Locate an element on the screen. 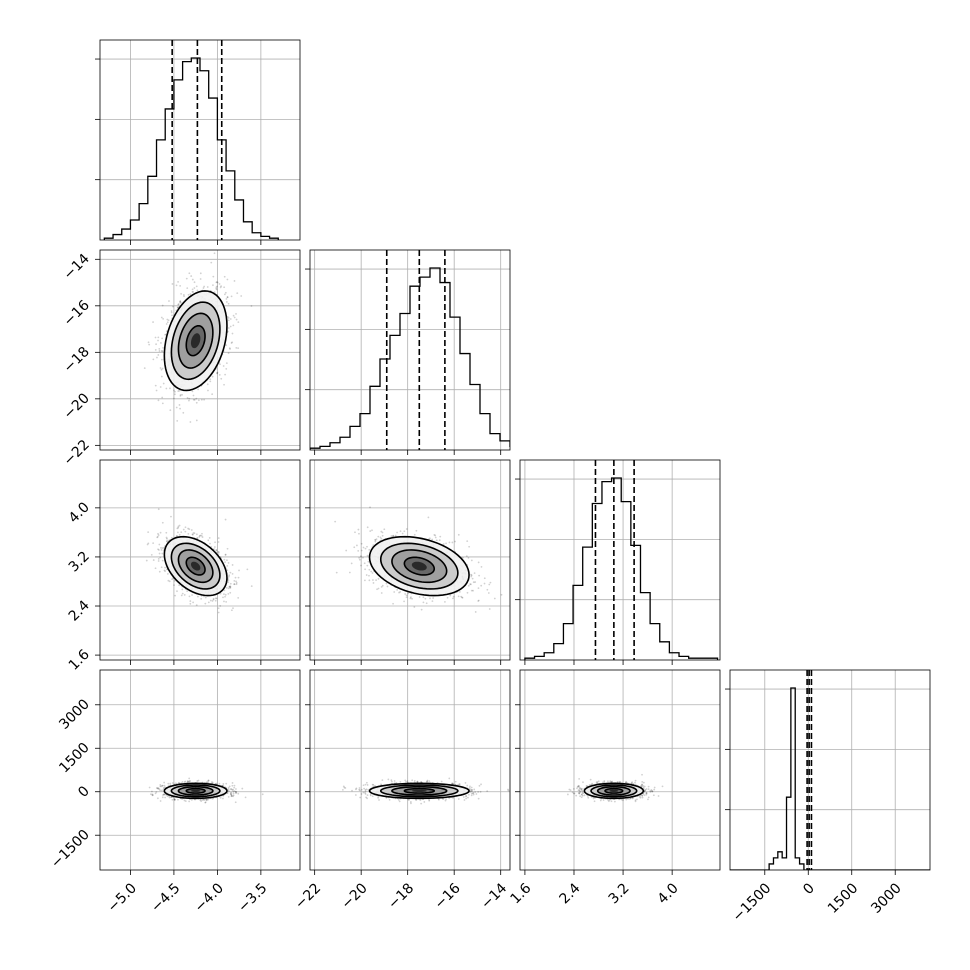 This screenshot has height=970, width=970. y-tick-label: −16 is located at coordinates (77, 313).